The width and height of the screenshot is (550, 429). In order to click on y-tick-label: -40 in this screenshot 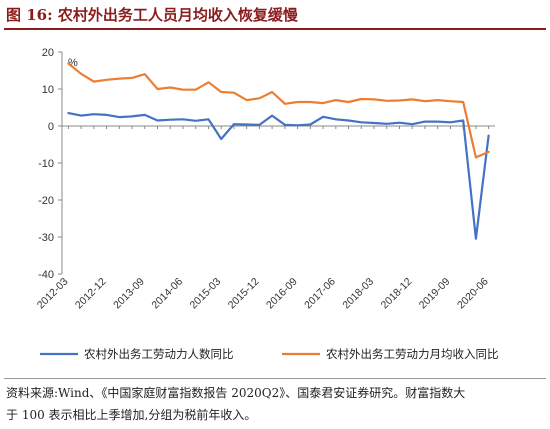, I will do `click(46, 275)`.